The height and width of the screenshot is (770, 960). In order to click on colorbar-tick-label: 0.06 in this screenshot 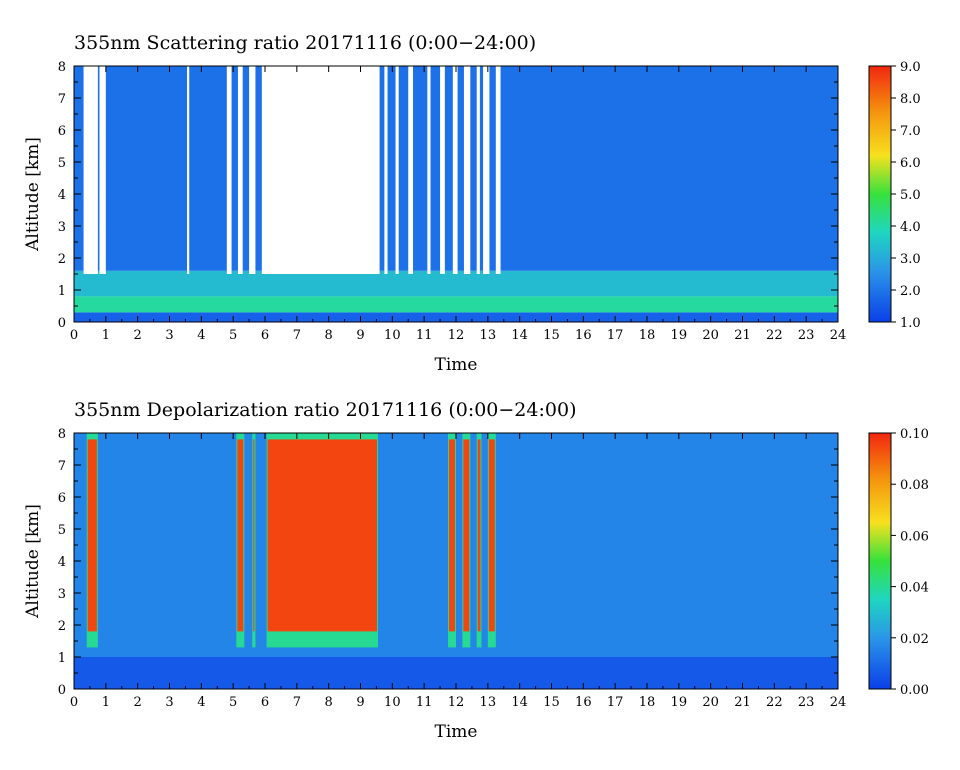, I will do `click(914, 536)`.